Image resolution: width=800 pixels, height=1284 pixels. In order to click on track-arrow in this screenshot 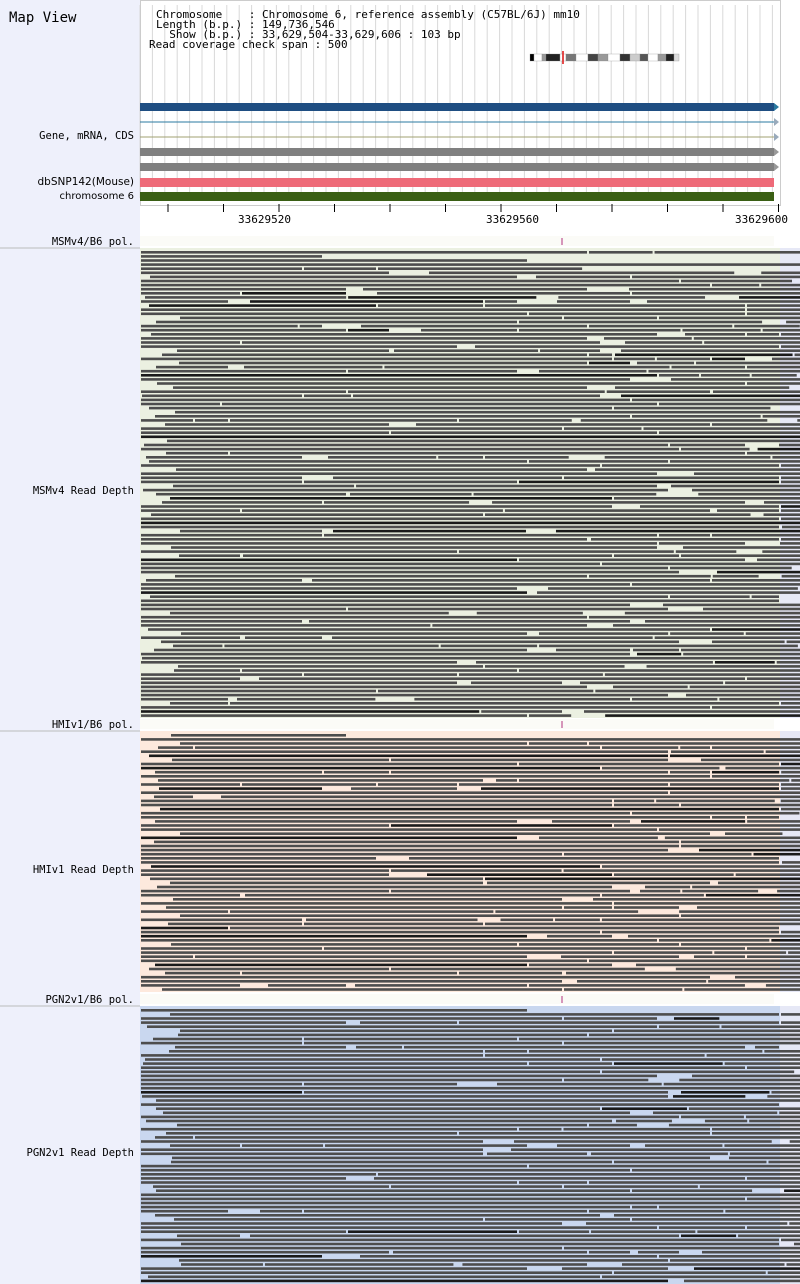, I will do `click(776, 152)`.